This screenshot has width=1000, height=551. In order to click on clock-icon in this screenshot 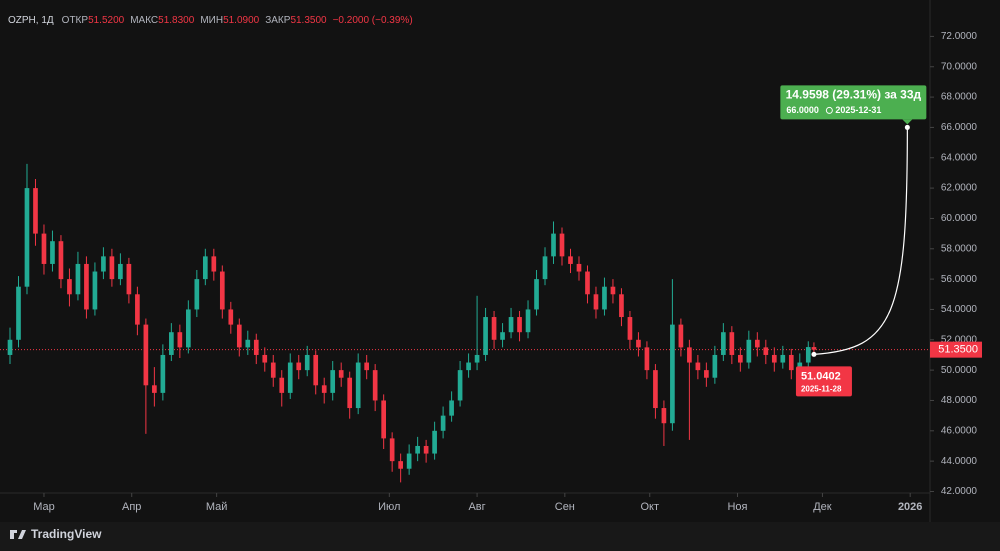, I will do `click(829, 110)`.